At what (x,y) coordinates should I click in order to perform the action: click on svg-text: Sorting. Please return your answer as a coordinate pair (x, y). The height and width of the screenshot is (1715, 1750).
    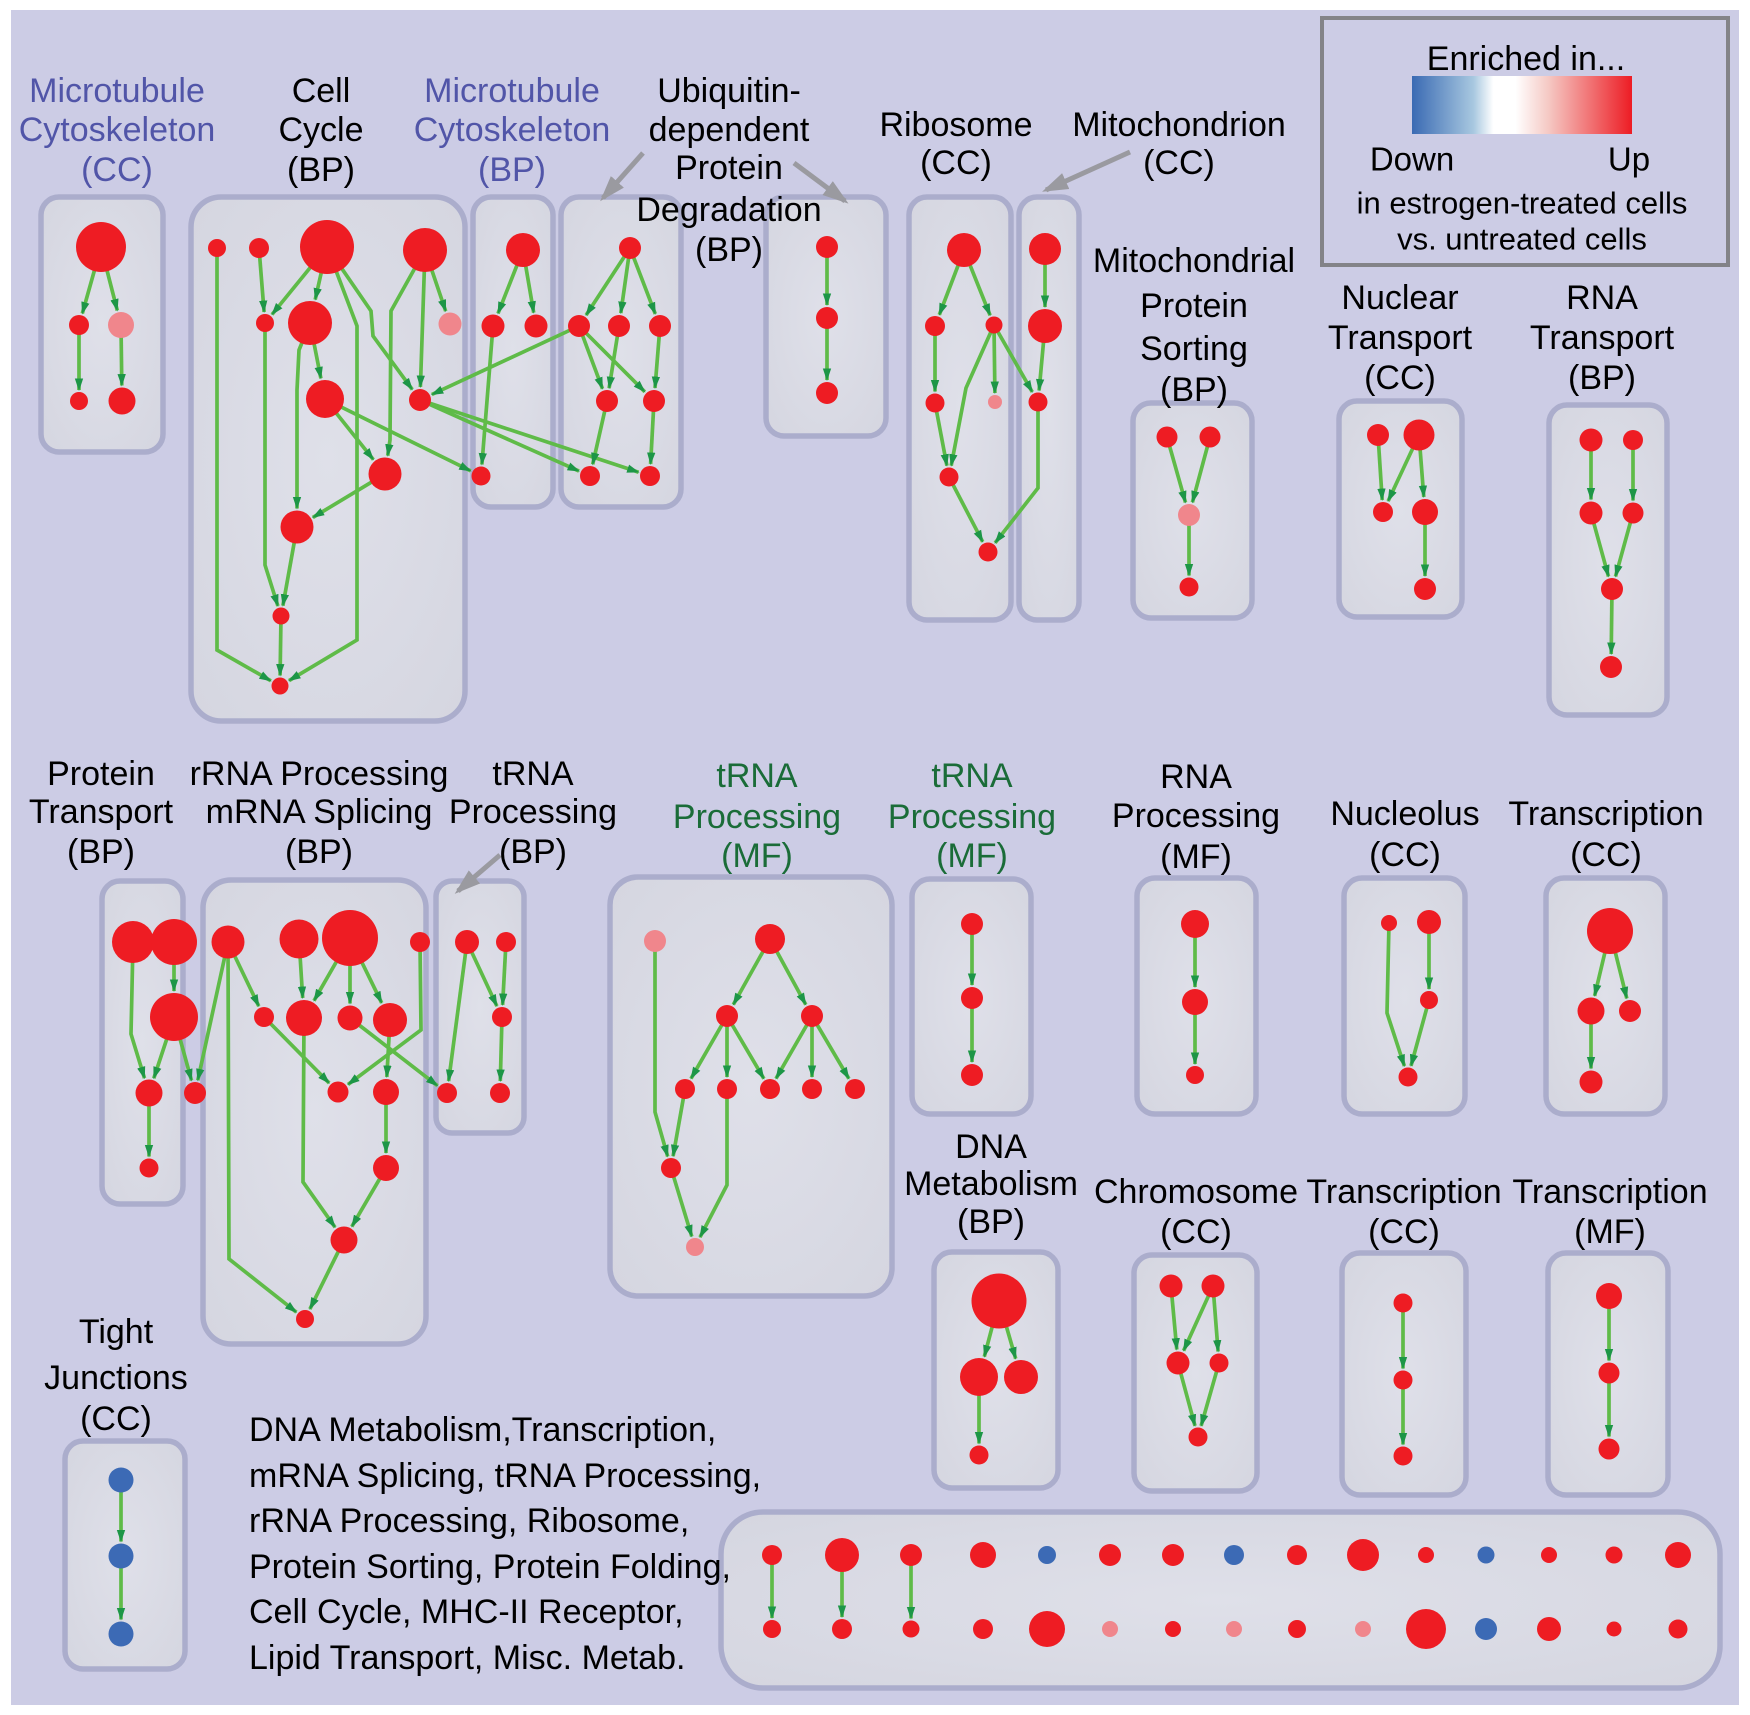
    Looking at the image, I should click on (1194, 349).